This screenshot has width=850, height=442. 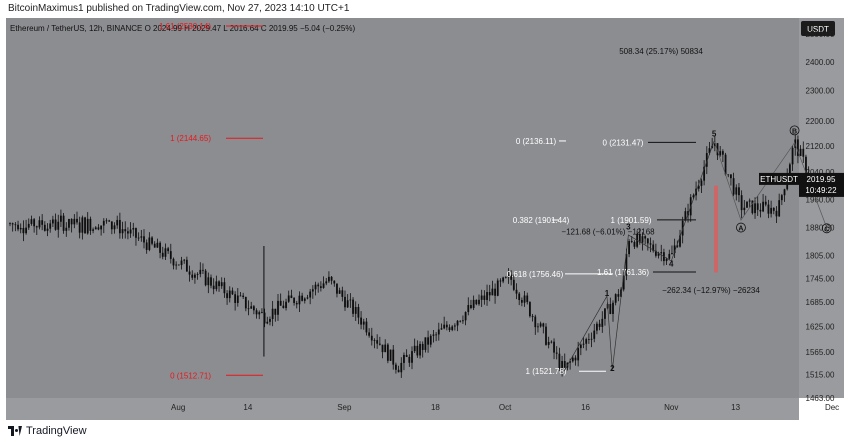 I want to click on wave-label-circle, so click(x=794, y=130).